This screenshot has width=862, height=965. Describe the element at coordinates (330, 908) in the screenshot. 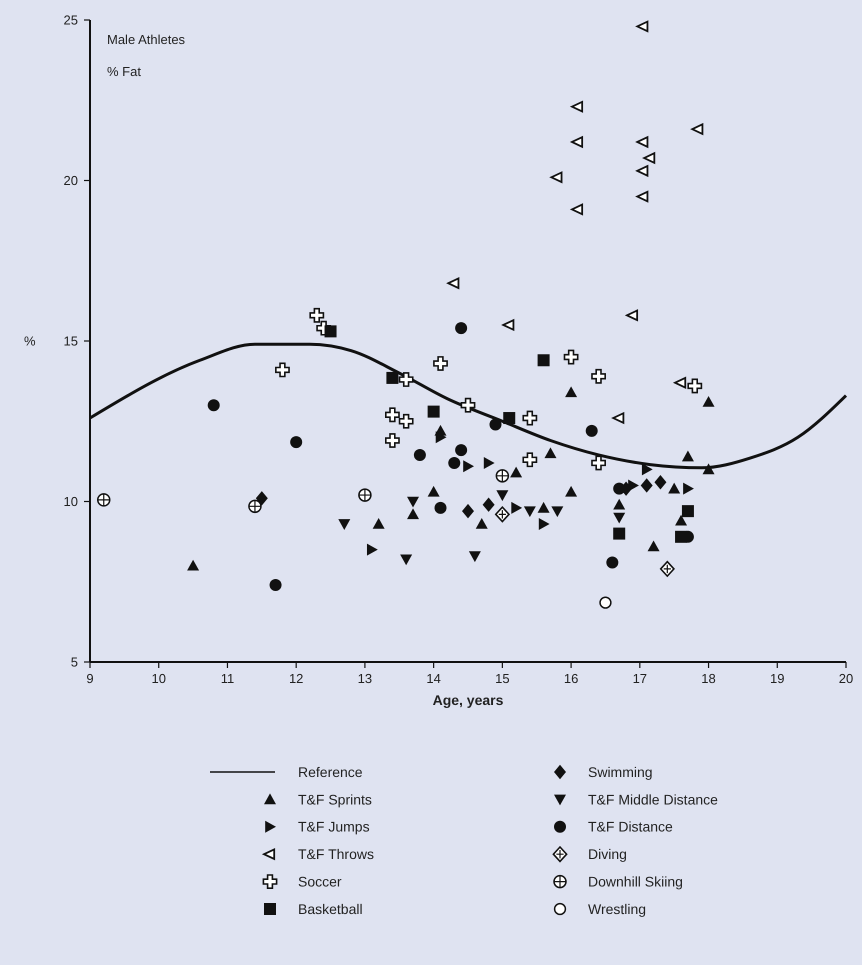

I see `legend-label: Basketball` at that location.